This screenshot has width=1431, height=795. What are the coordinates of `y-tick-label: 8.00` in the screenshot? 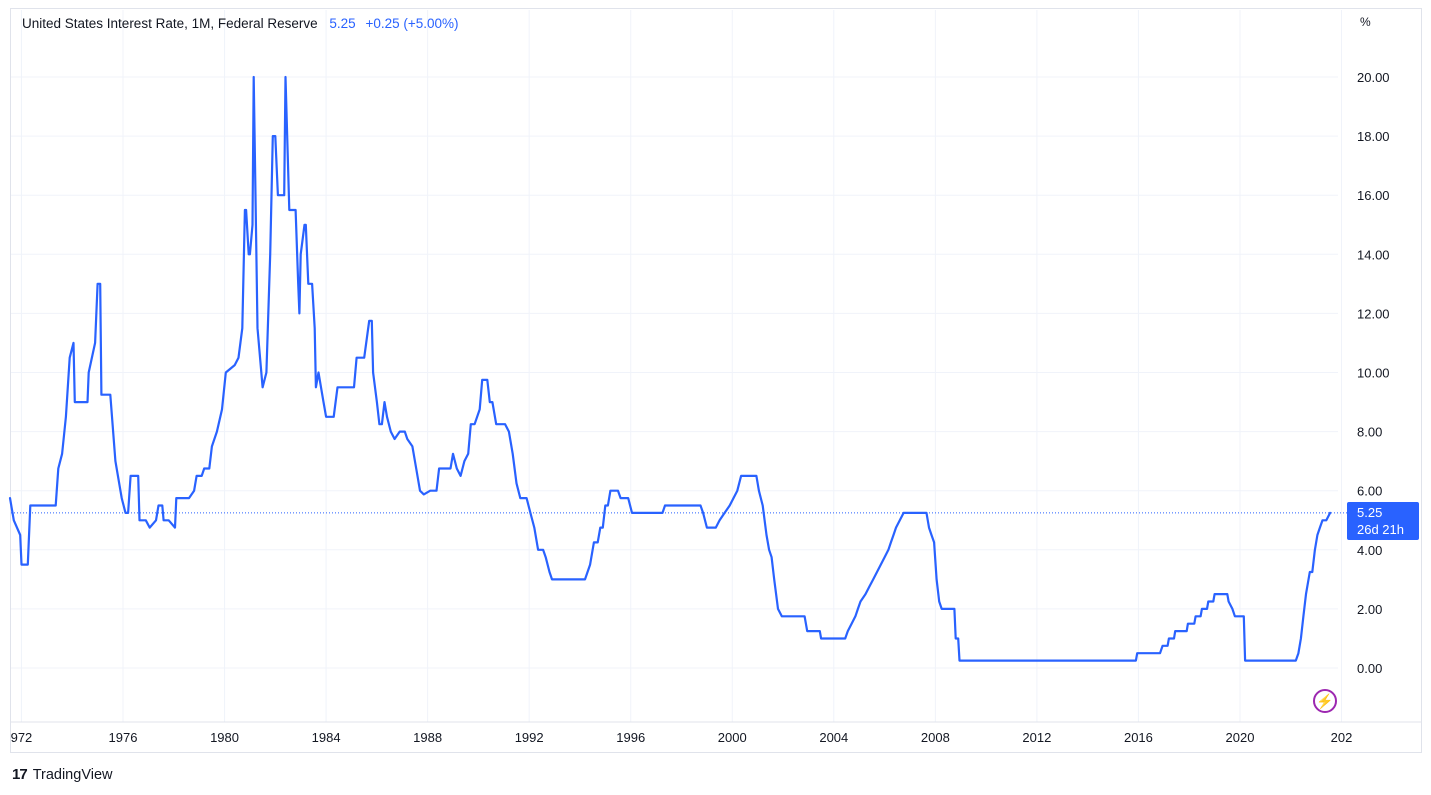 It's located at (1369, 432).